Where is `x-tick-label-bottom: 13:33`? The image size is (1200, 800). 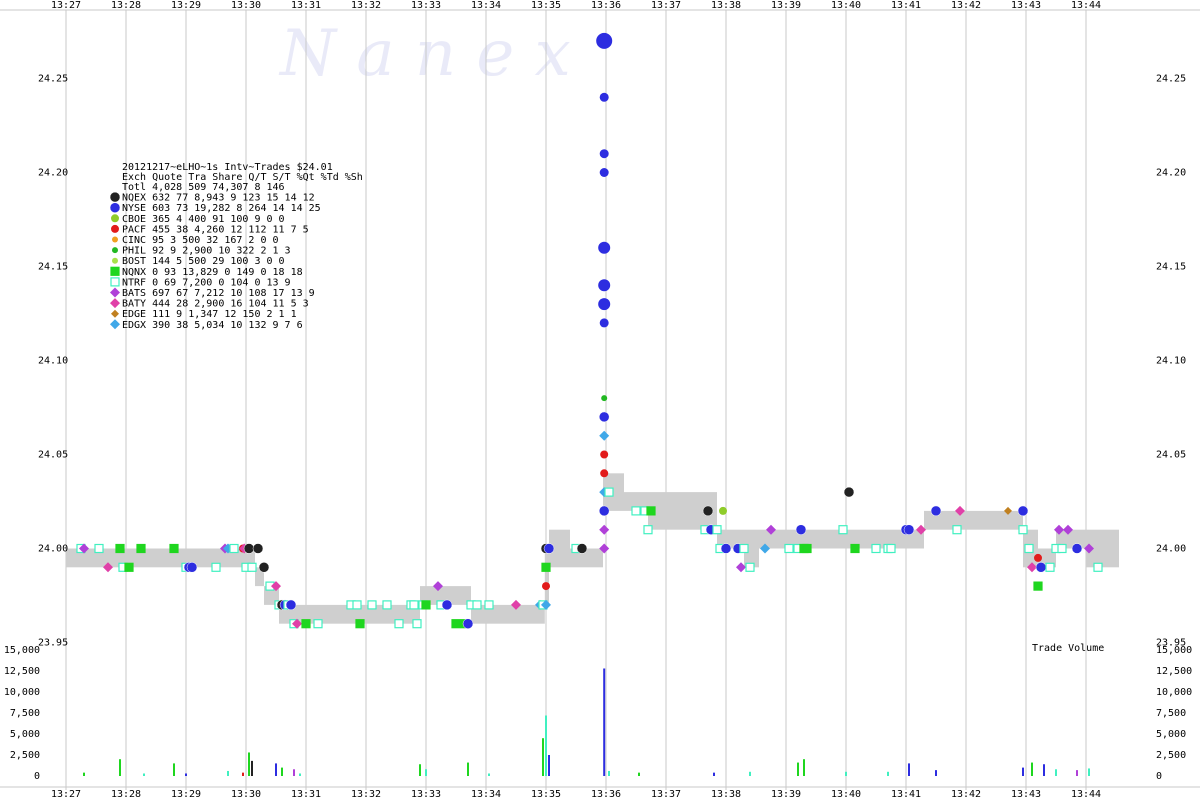 x-tick-label-bottom: 13:33 is located at coordinates (426, 794).